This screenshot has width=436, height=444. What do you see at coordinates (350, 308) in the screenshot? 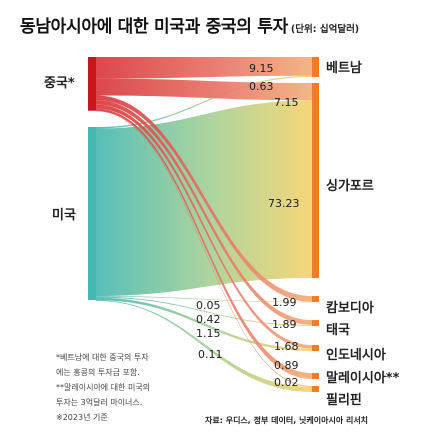
I see `target-label-2: 캄보디아` at bounding box center [350, 308].